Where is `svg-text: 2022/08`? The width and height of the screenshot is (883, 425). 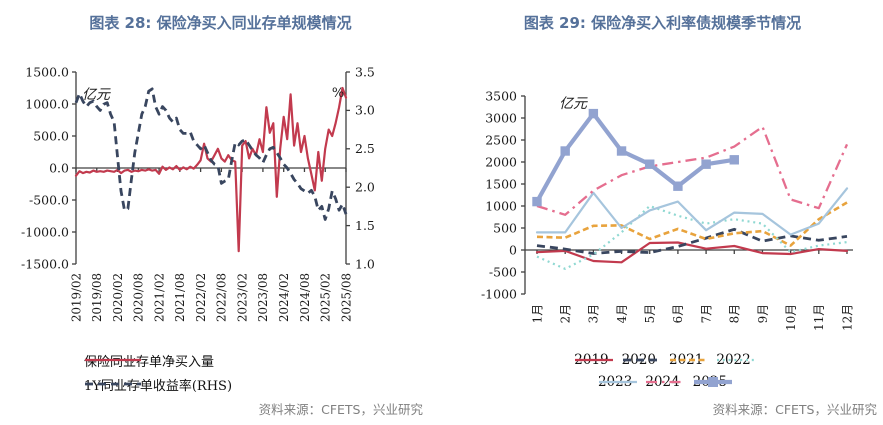 svg-text: 2022/08 is located at coordinates (222, 297).